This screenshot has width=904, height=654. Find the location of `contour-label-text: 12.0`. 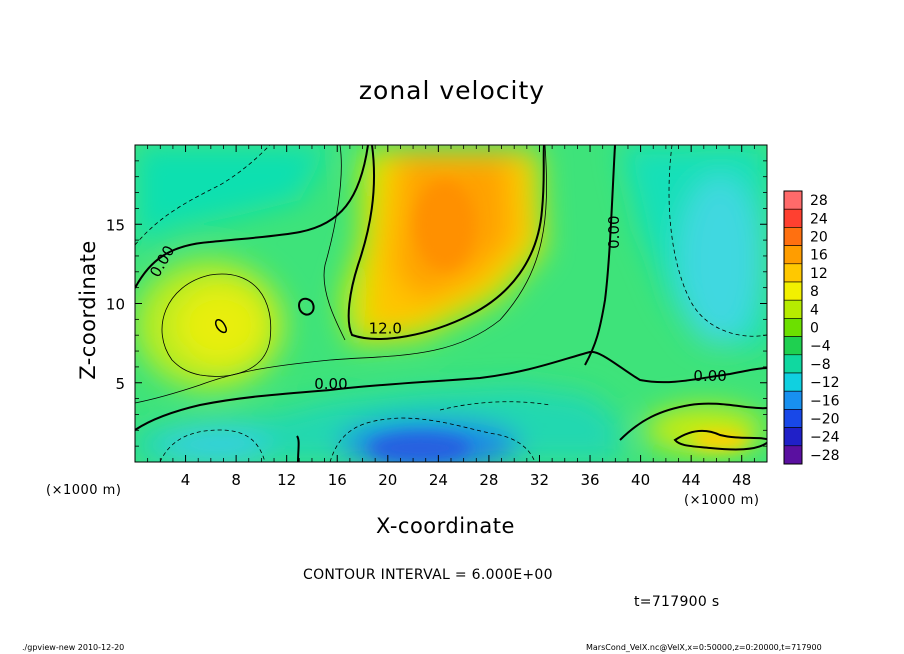

contour-label-text: 12.0 is located at coordinates (385, 329).